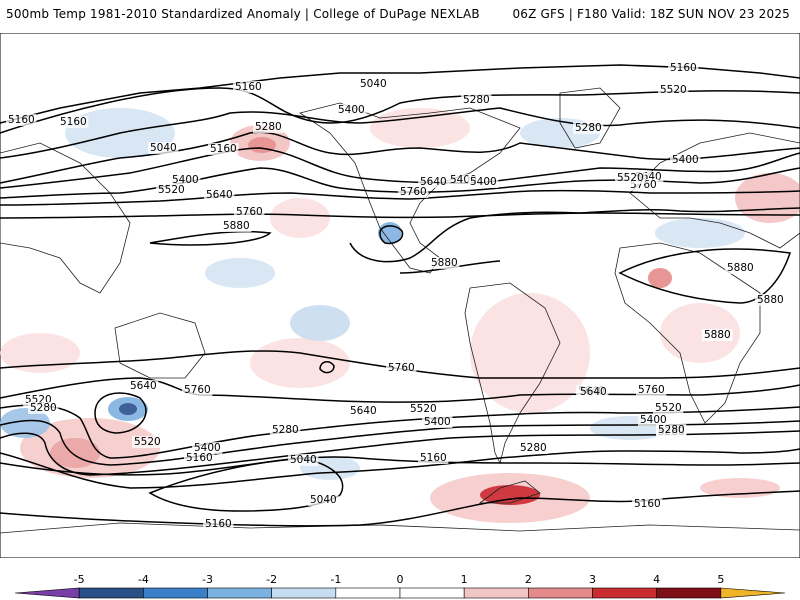 Image resolution: width=800 pixels, height=600 pixels. What do you see at coordinates (79, 579) in the screenshot?
I see `colorbar-tick-label: -5` at bounding box center [79, 579].